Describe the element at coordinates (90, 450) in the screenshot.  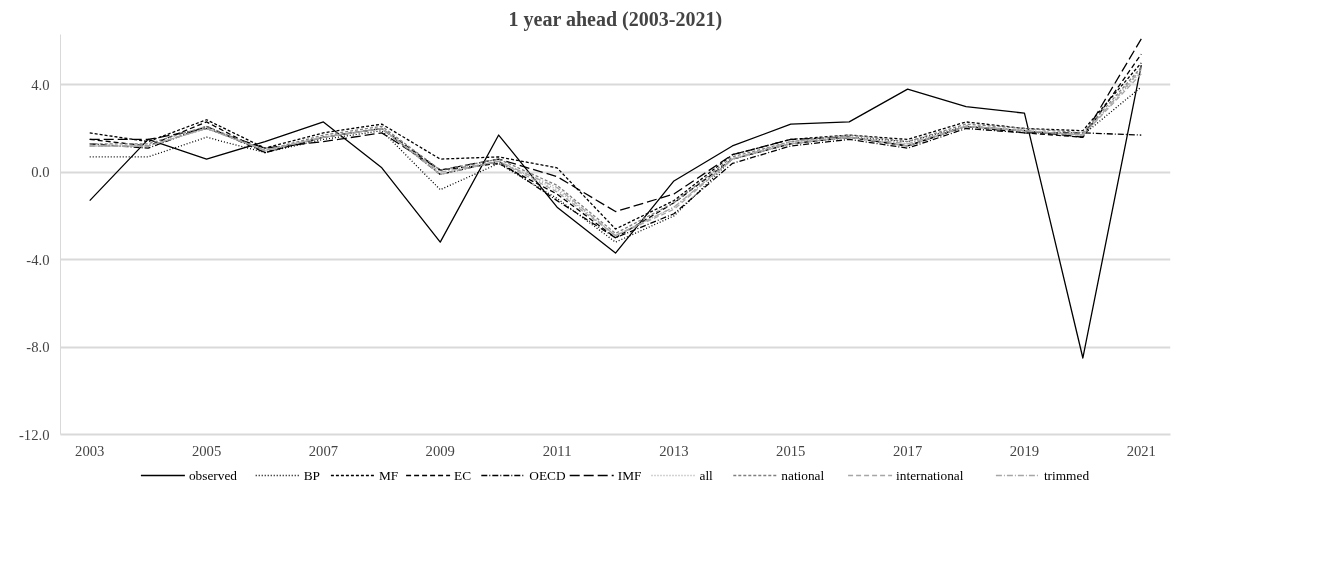
I see `x-tick-label: 2003` at that location.